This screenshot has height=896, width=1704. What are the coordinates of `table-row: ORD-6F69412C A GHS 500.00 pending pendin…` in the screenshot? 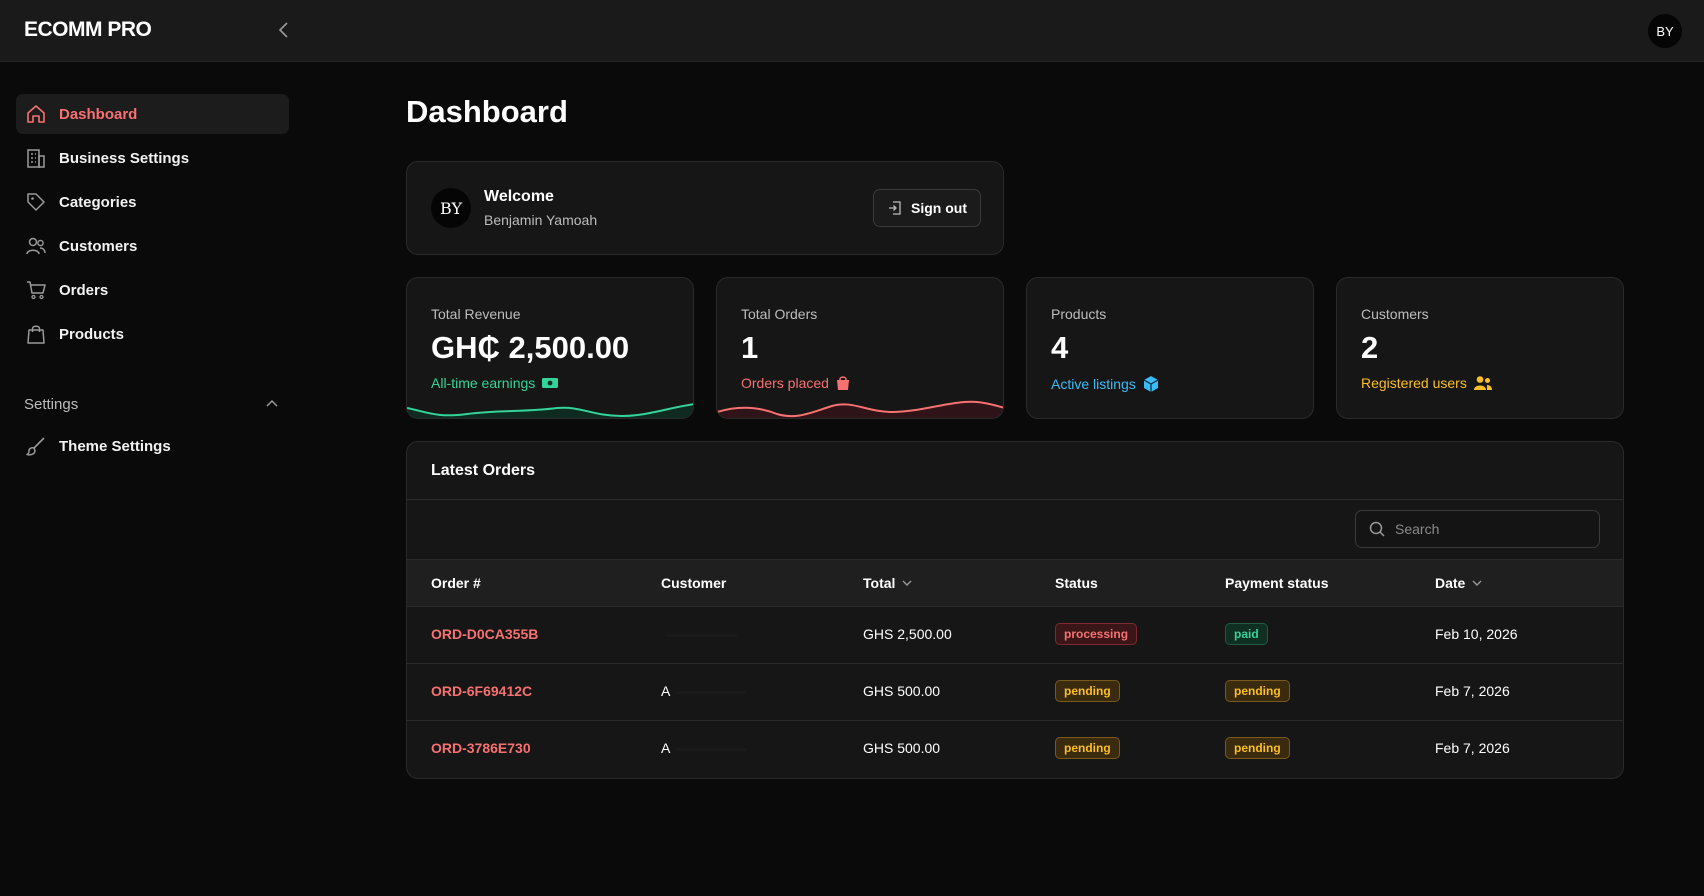 It's located at (1015, 692).